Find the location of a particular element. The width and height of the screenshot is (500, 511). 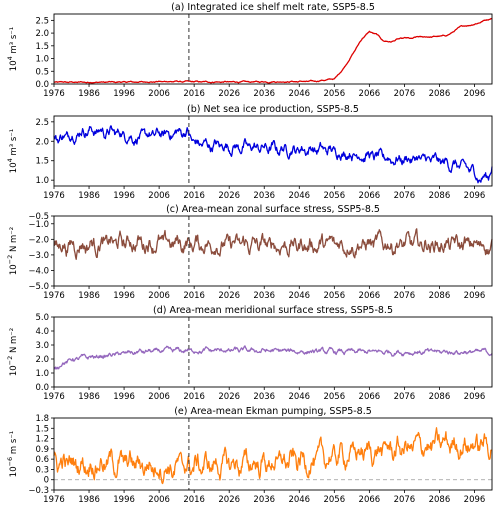

y-tick-label: 0 is located at coordinates (46, 481).